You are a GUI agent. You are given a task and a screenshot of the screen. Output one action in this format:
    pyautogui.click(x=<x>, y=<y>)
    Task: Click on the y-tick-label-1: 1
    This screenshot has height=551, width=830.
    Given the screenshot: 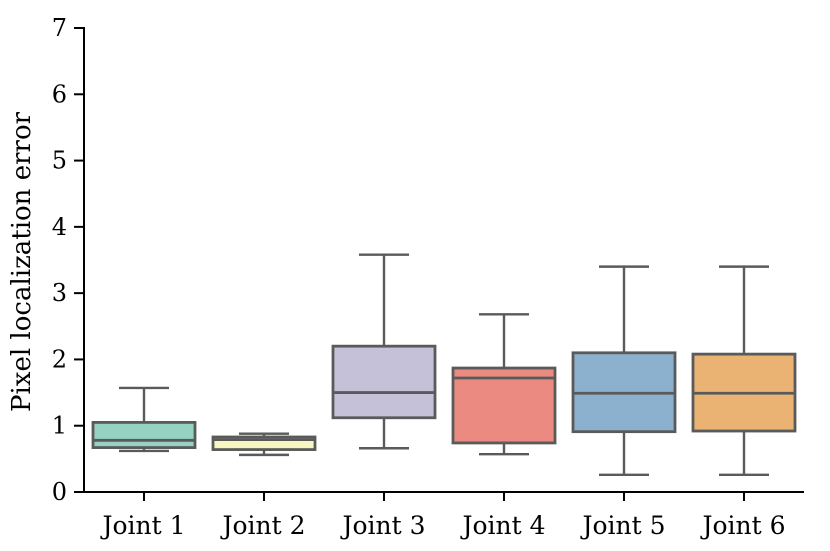 What is the action you would take?
    pyautogui.click(x=59, y=426)
    